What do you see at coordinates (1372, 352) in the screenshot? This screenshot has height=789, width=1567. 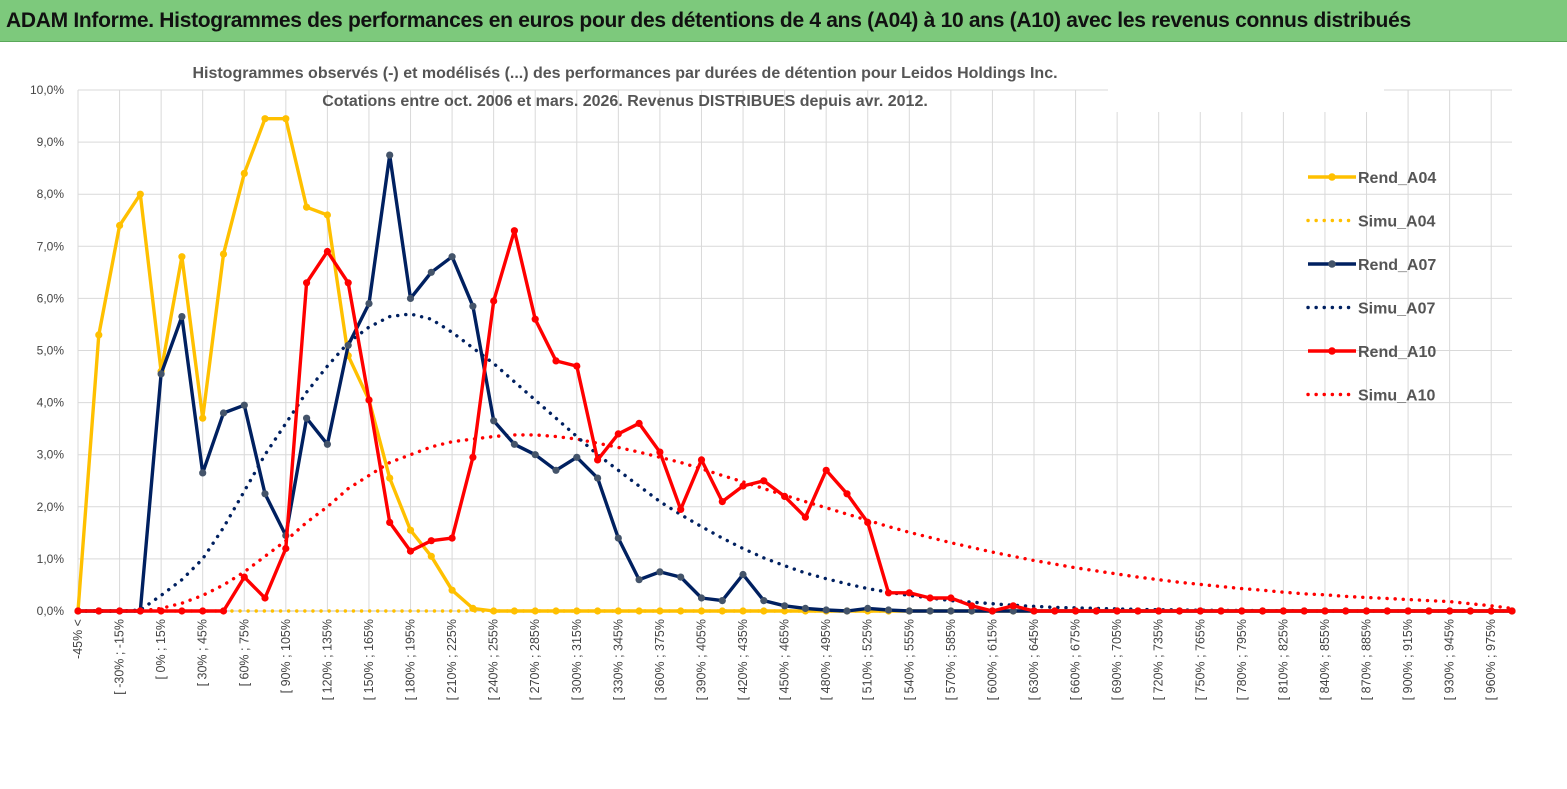 I see `legend-item-rend_a10: Rend_A10` at bounding box center [1372, 352].